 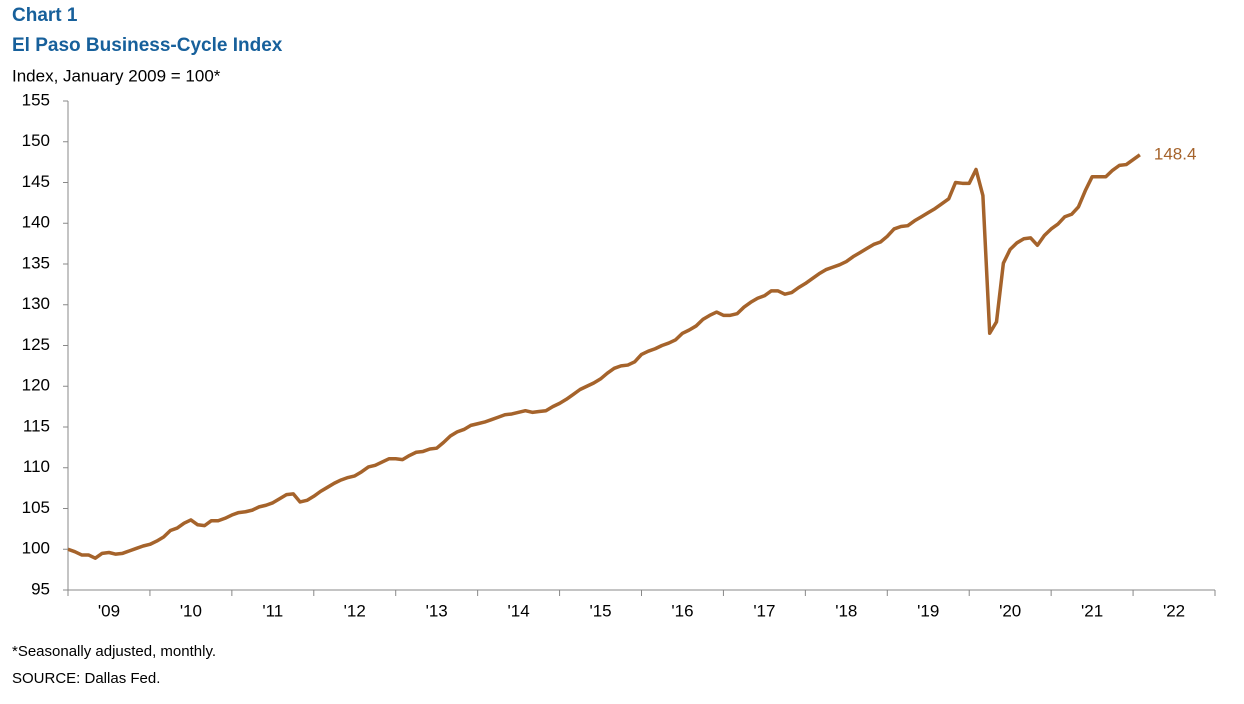 I want to click on y-tick-label: 105, so click(x=36, y=507).